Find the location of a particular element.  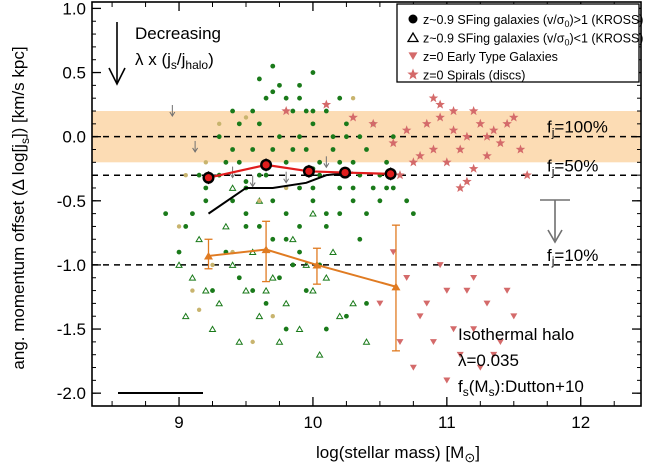

legend-label: z=0 Early Type Galaxies is located at coordinates (490, 57).